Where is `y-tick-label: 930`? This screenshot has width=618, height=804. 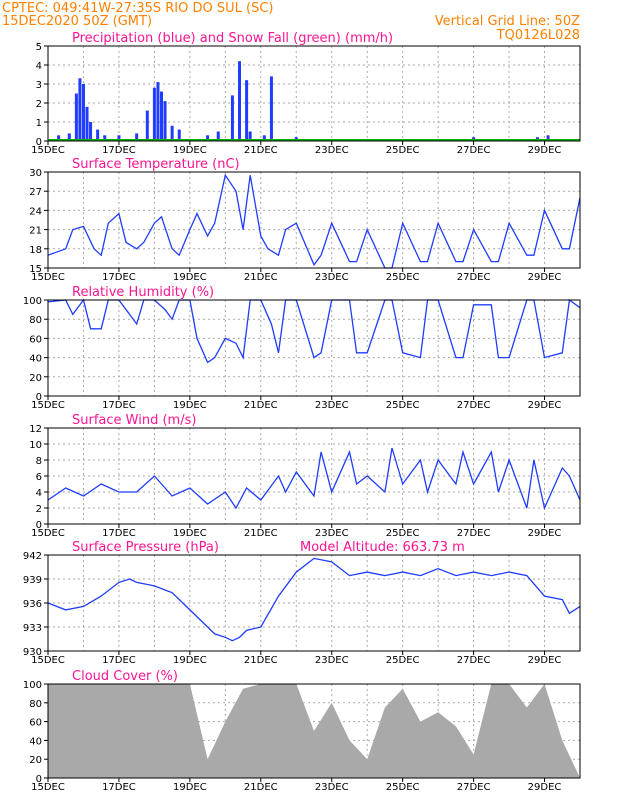
y-tick-label: 930 is located at coordinates (32, 652).